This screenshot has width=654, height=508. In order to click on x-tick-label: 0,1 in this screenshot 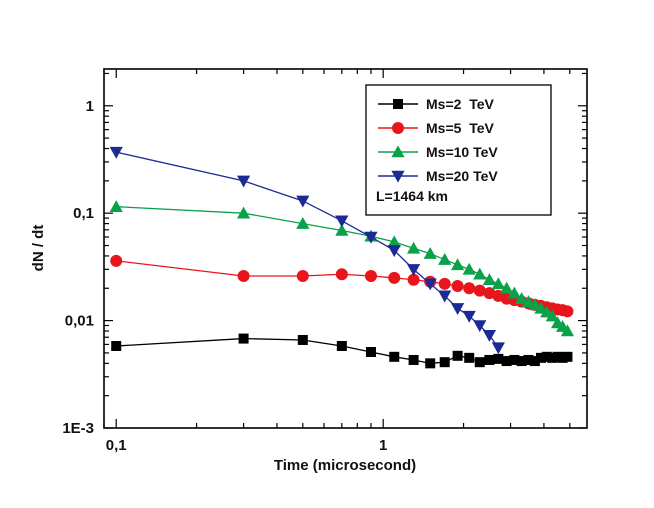, I will do `click(116, 445)`.